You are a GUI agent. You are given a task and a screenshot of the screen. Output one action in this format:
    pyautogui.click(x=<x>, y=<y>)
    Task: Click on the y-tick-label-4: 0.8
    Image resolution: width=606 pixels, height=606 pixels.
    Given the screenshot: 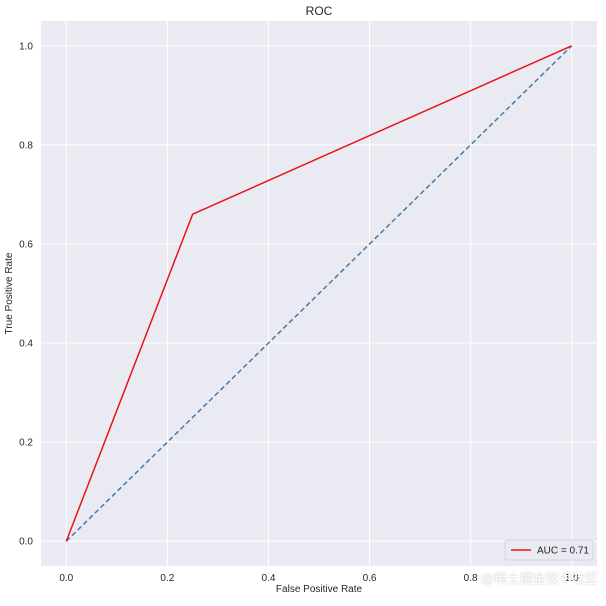 What is the action you would take?
    pyautogui.click(x=26, y=145)
    